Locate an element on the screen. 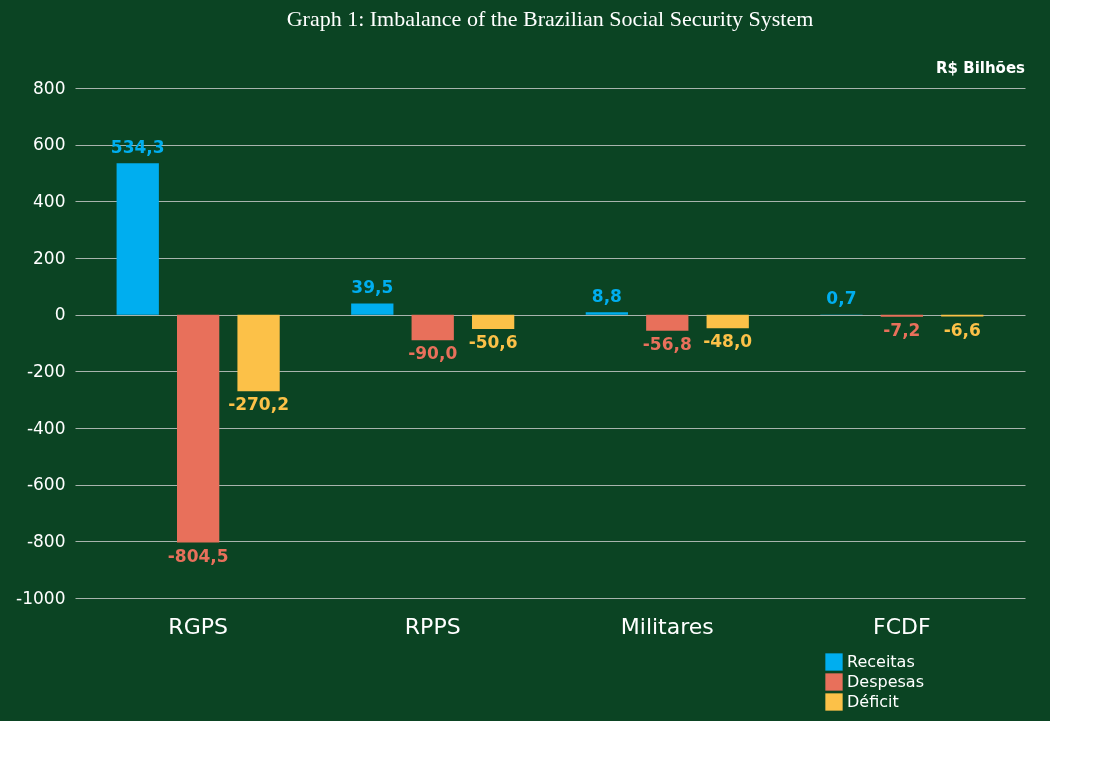  legend-label: Déficit is located at coordinates (873, 701).